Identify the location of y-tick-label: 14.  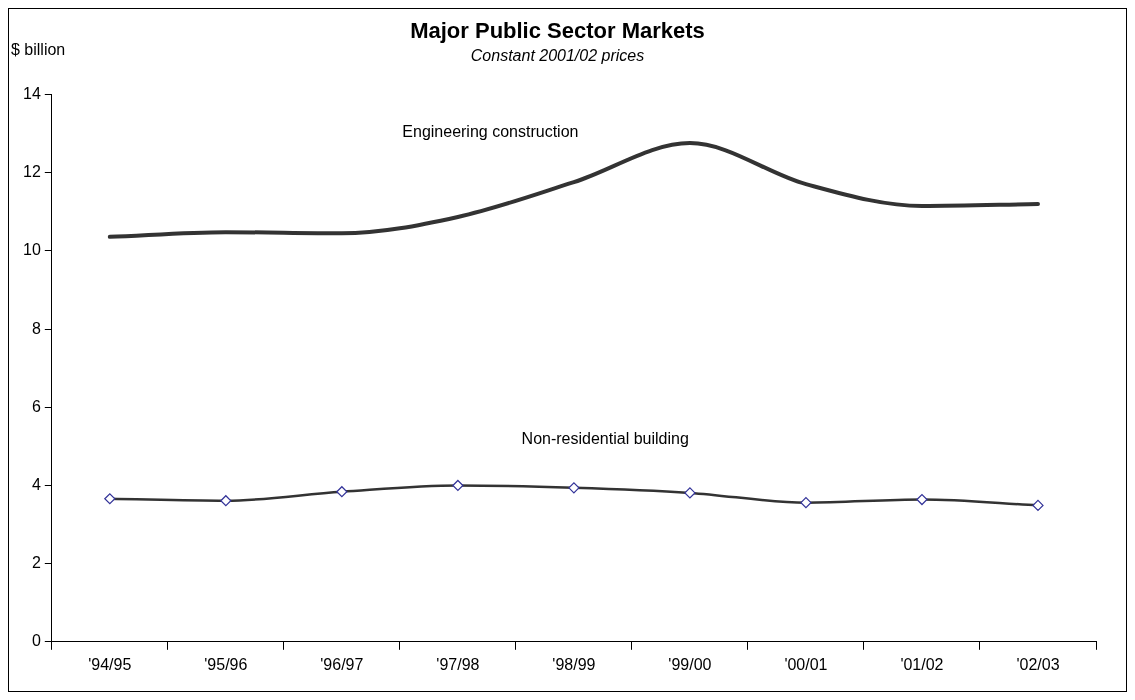
(32, 94).